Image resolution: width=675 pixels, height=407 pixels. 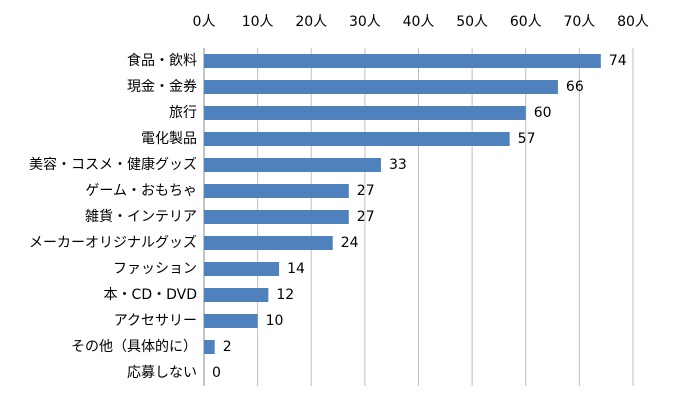 I want to click on x-tick-label: 10人, so click(x=258, y=22).